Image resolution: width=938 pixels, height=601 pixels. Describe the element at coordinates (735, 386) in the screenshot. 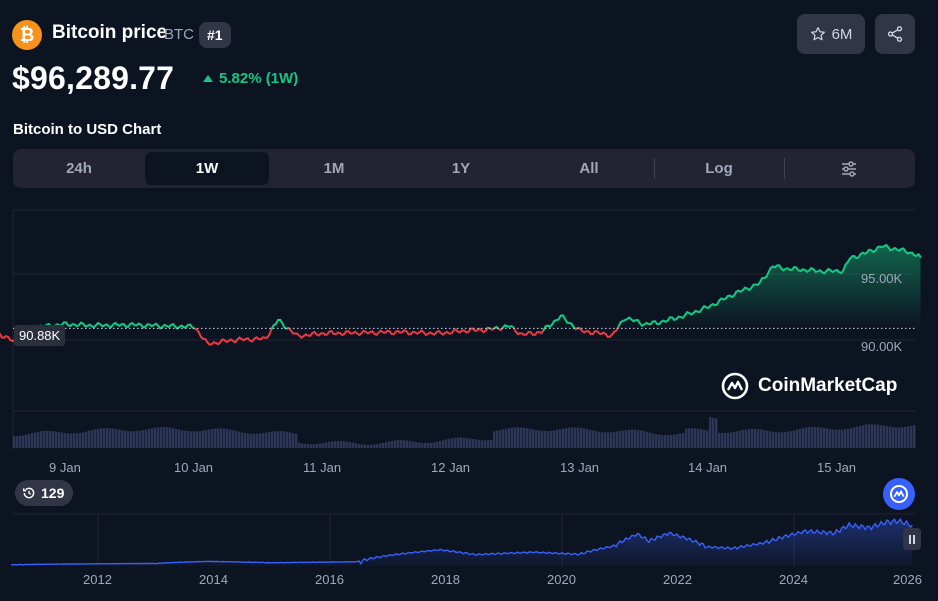

I see `coinmarketcap-logo-icon` at that location.